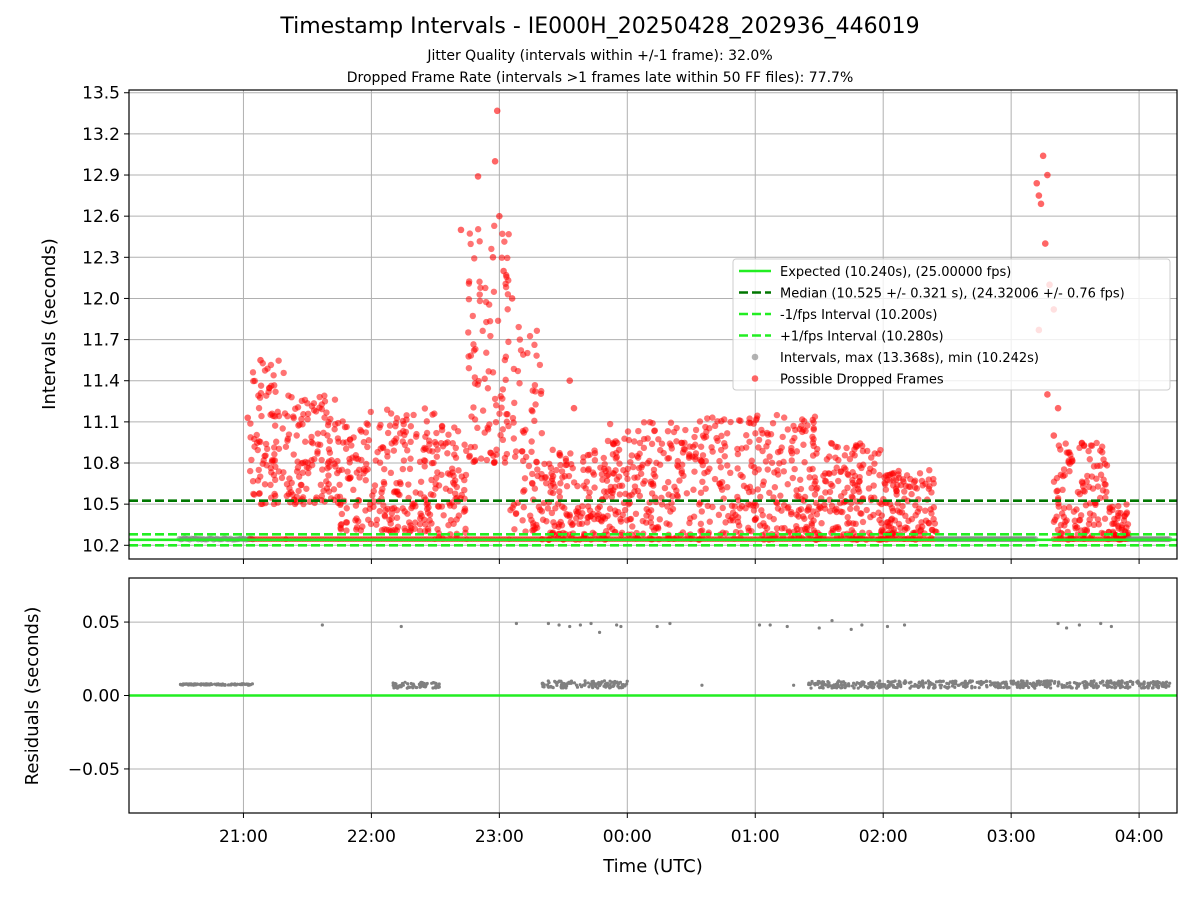 Image resolution: width=1200 pixels, height=900 pixels. I want to click on legend-entry-label: +1/fps Interval (10.280s), so click(862, 337).